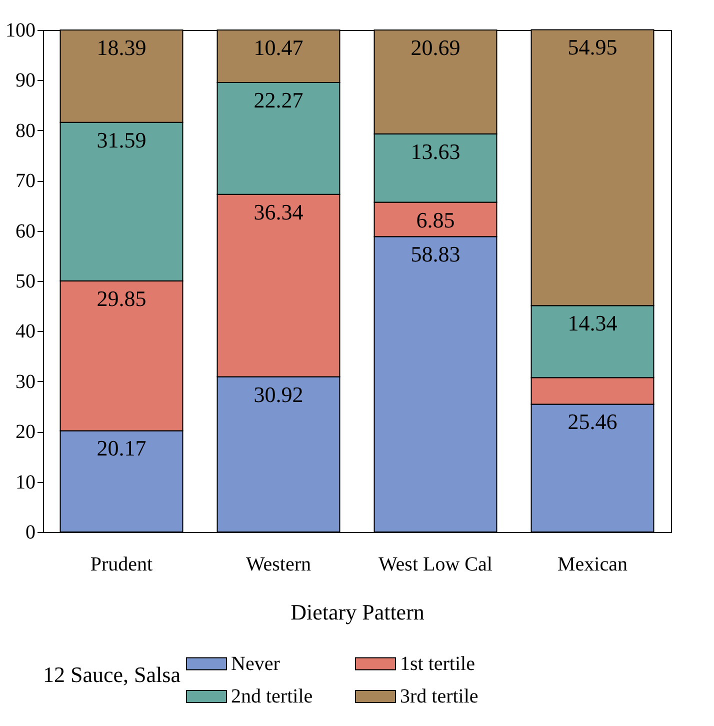 The width and height of the screenshot is (714, 726). Describe the element at coordinates (435, 151) in the screenshot. I see `data-label: 13.63` at that location.